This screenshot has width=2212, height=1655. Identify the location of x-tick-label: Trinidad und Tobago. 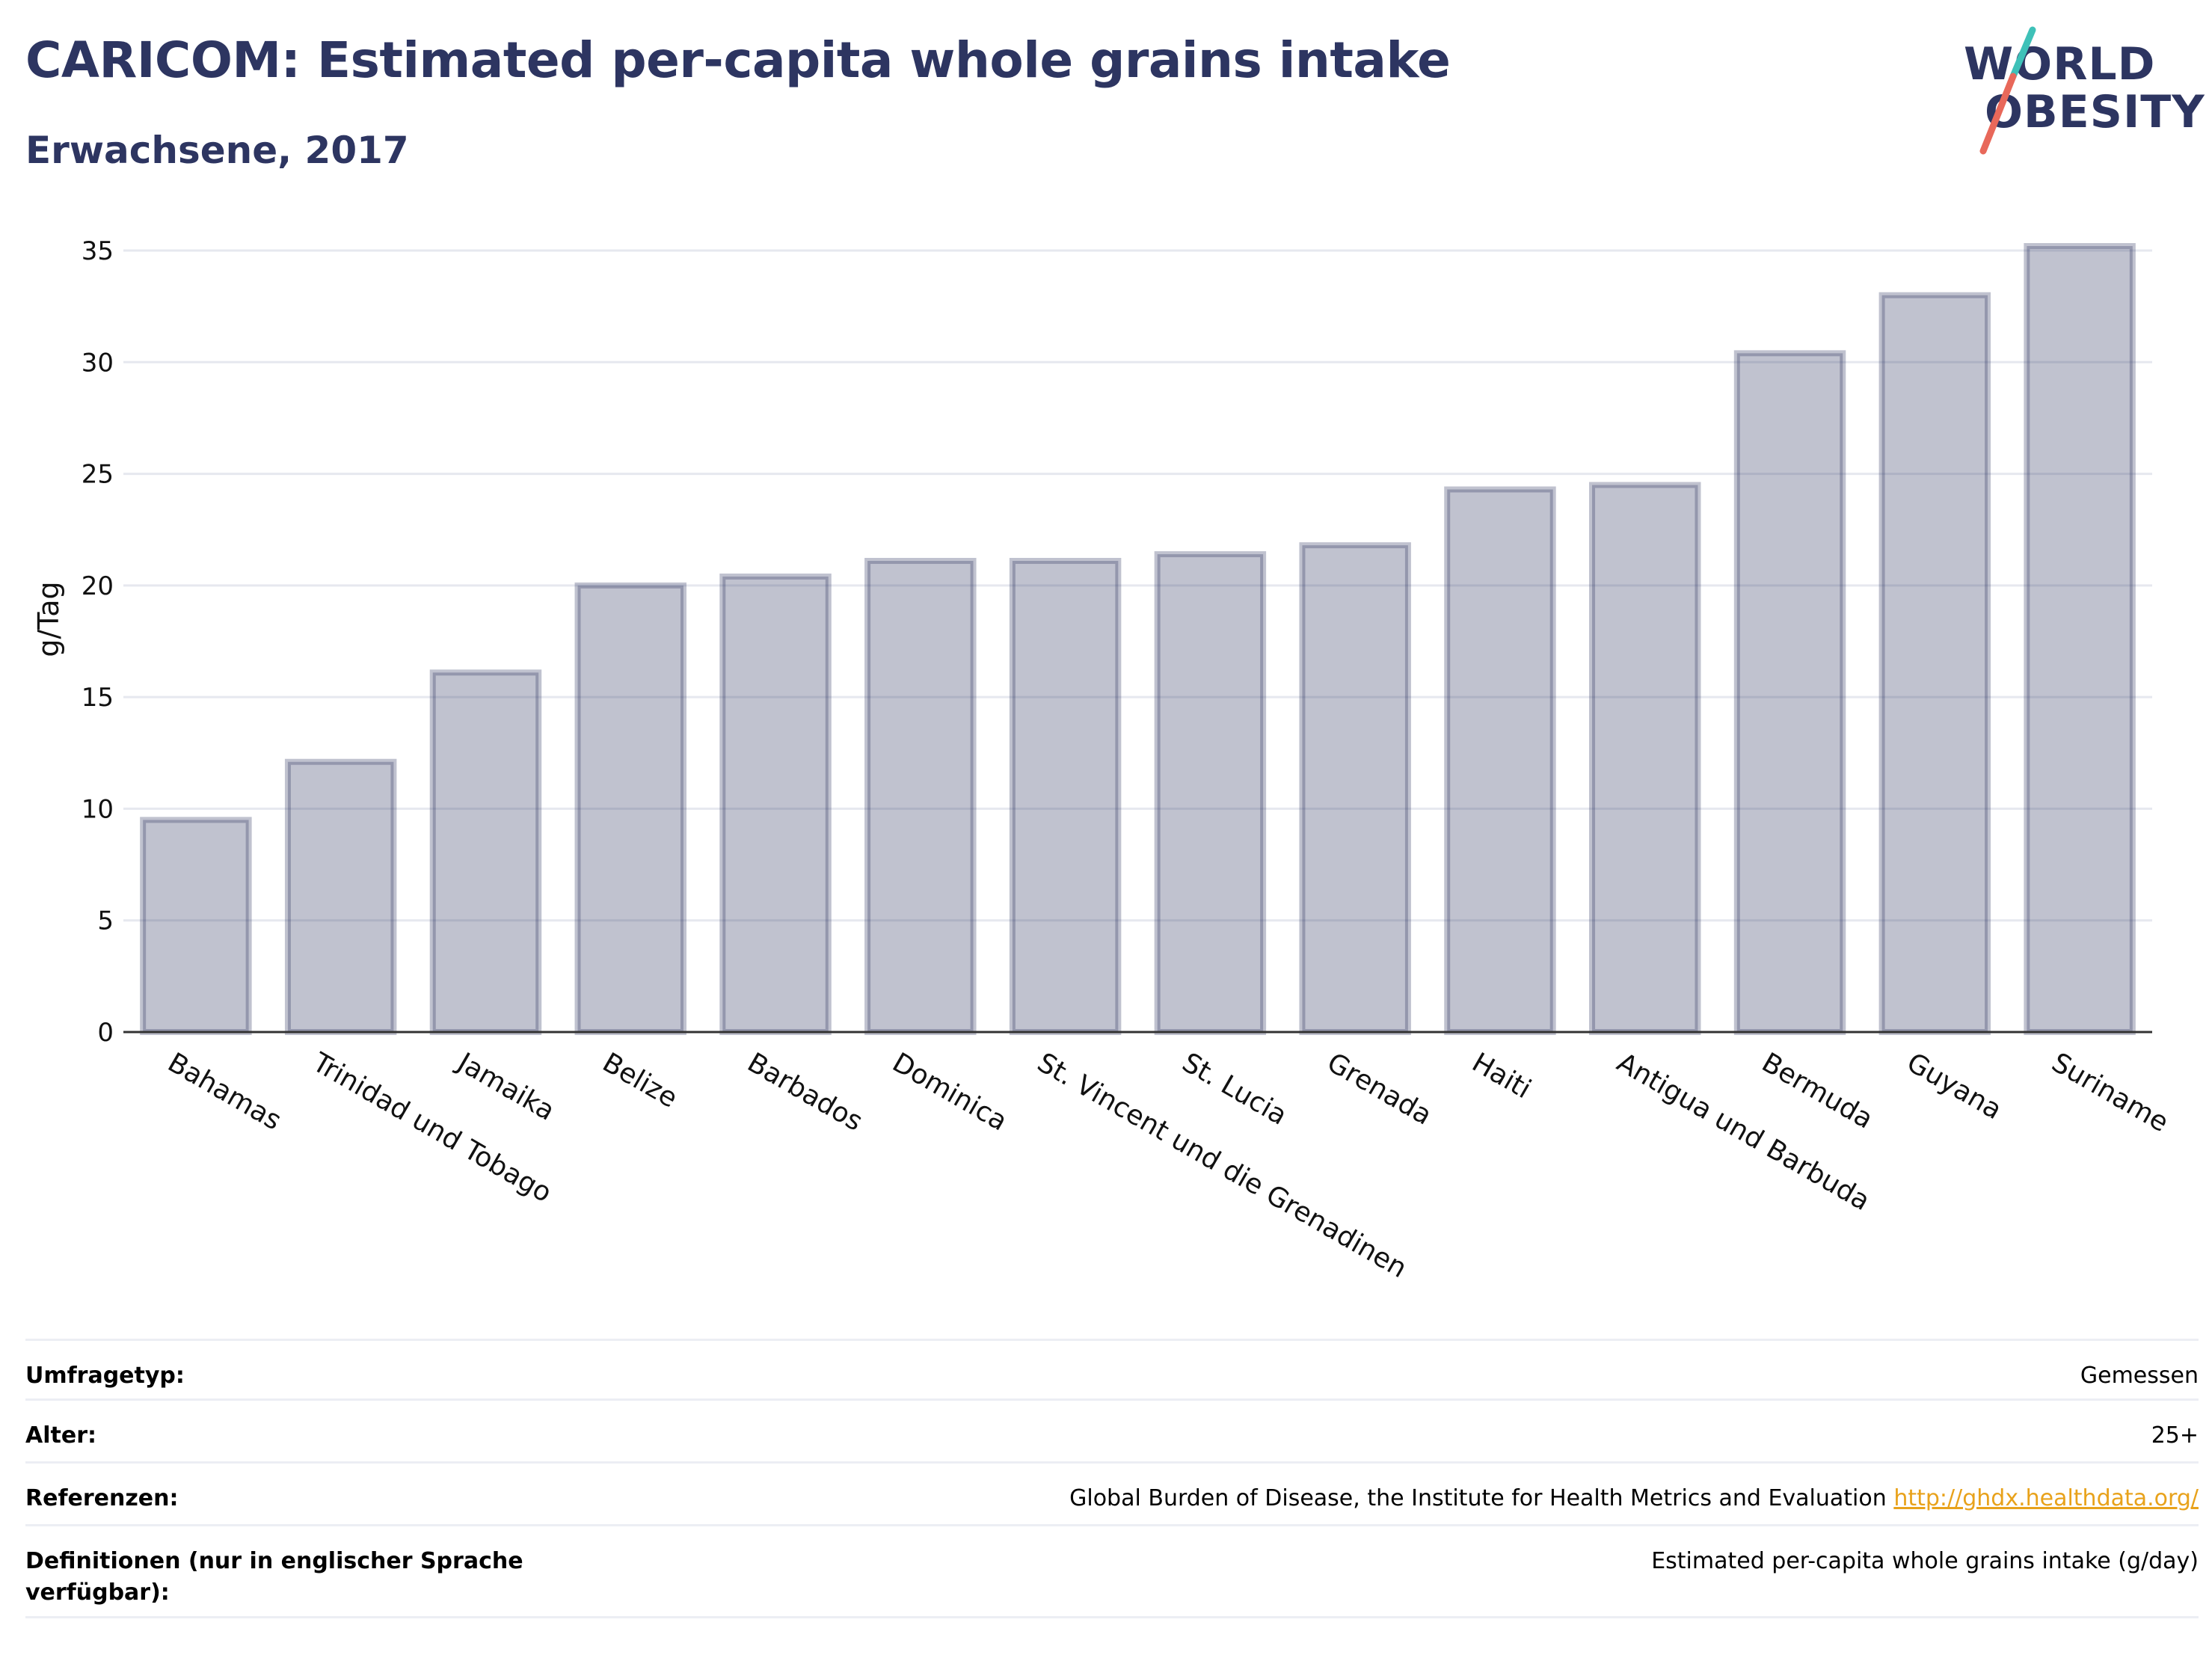
(432, 1128).